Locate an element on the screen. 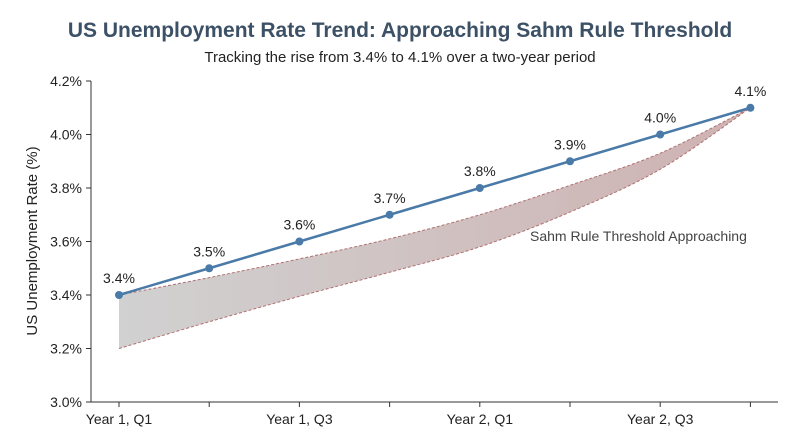 The height and width of the screenshot is (447, 800). data-label: 3.9% is located at coordinates (570, 144).